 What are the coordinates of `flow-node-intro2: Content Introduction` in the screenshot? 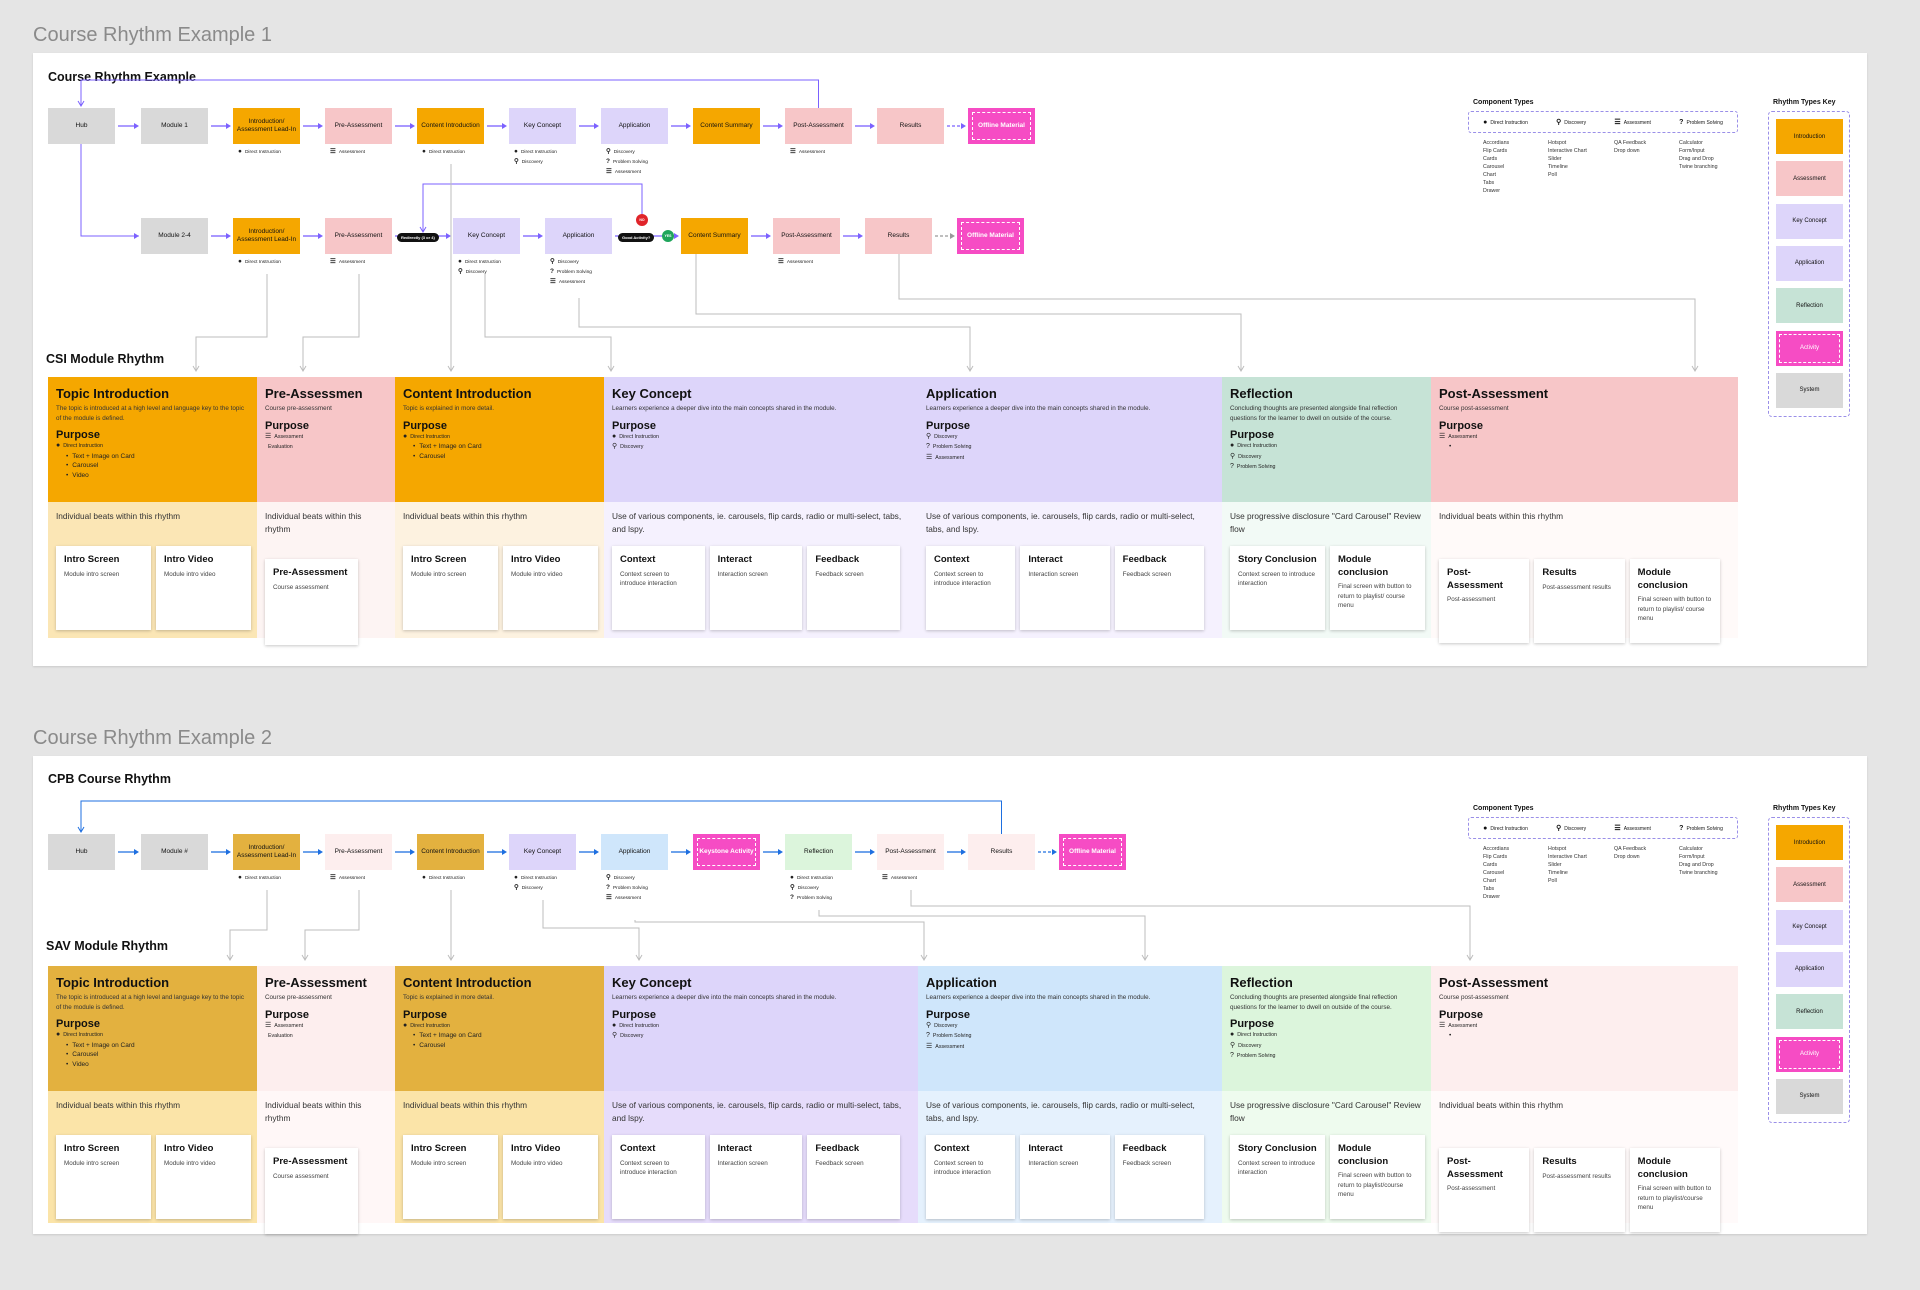 It's located at (450, 852).